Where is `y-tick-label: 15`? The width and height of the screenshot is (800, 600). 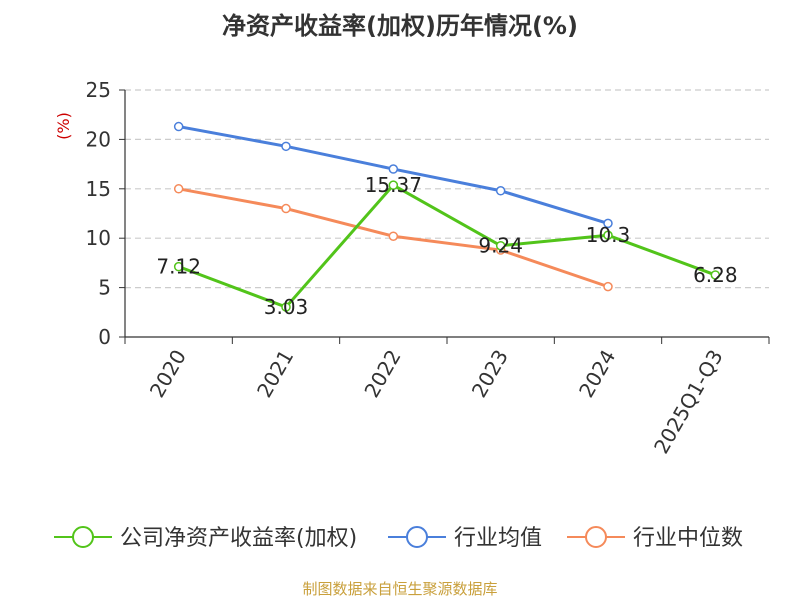 y-tick-label: 15 is located at coordinates (98, 189).